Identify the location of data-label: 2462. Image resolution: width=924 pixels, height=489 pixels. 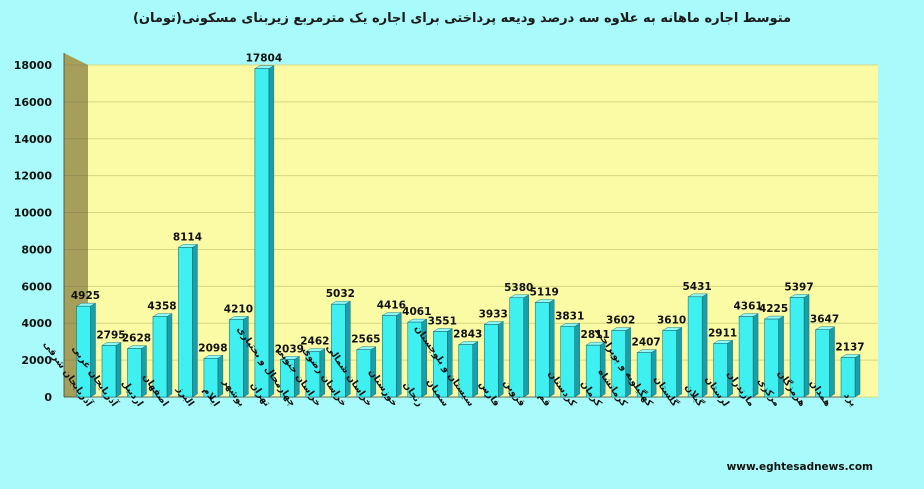
(314, 342).